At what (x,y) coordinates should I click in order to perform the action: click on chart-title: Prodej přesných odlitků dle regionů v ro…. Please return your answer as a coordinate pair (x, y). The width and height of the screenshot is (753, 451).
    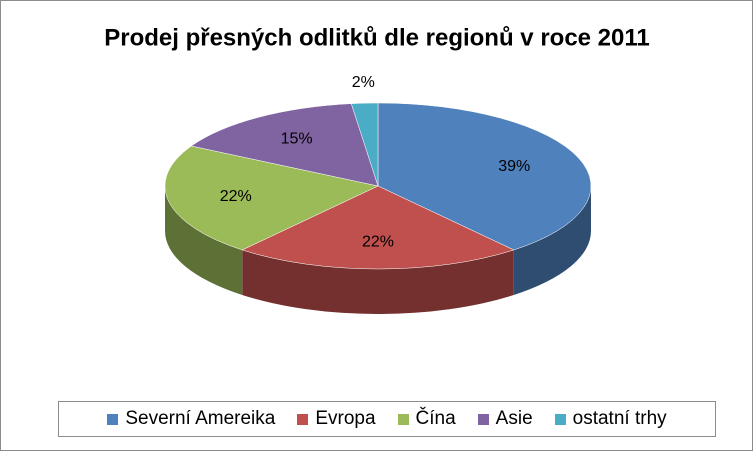
    Looking at the image, I should click on (377, 37).